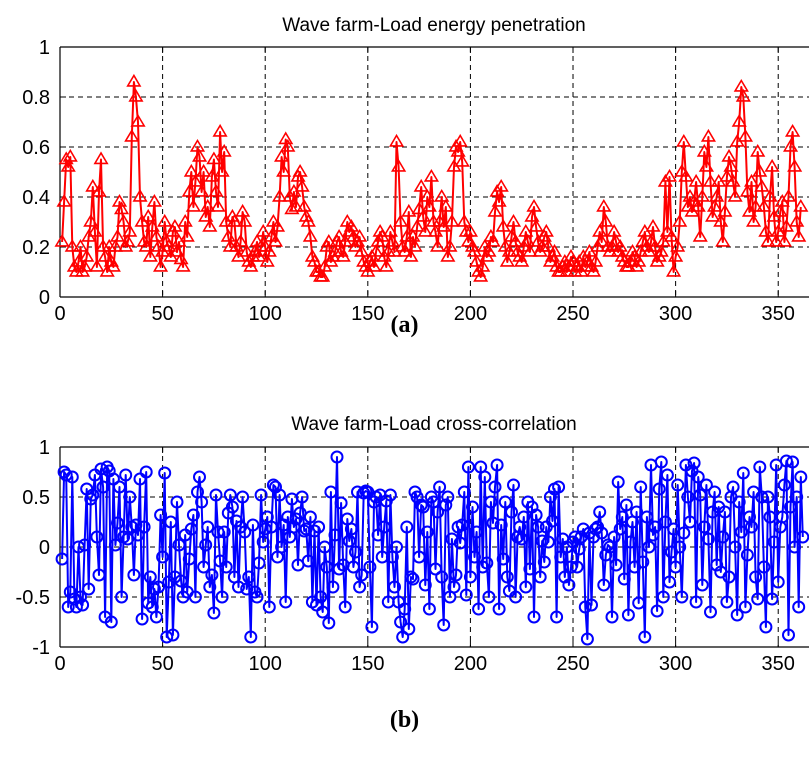 The width and height of the screenshot is (809, 762). I want to click on y-tick-label: -1, so click(41, 648).